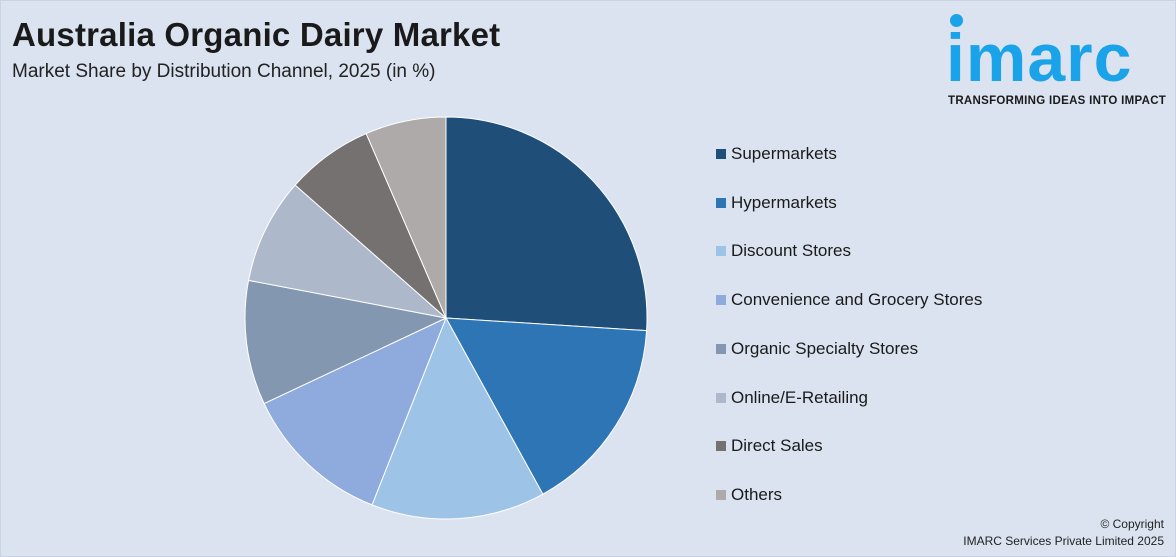 The width and height of the screenshot is (1176, 557). Describe the element at coordinates (784, 202) in the screenshot. I see `legend-label: Hypermarkets` at that location.